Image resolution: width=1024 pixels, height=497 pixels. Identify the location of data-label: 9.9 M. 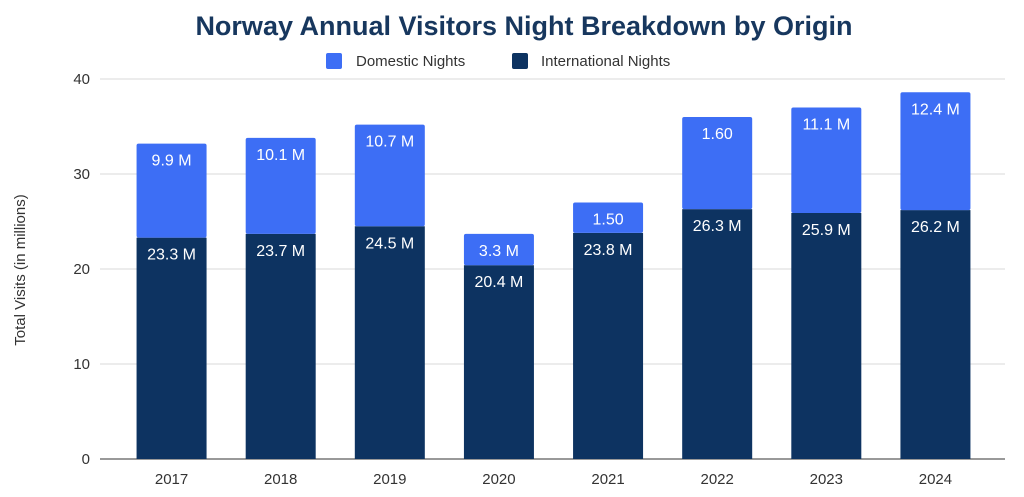
(172, 161).